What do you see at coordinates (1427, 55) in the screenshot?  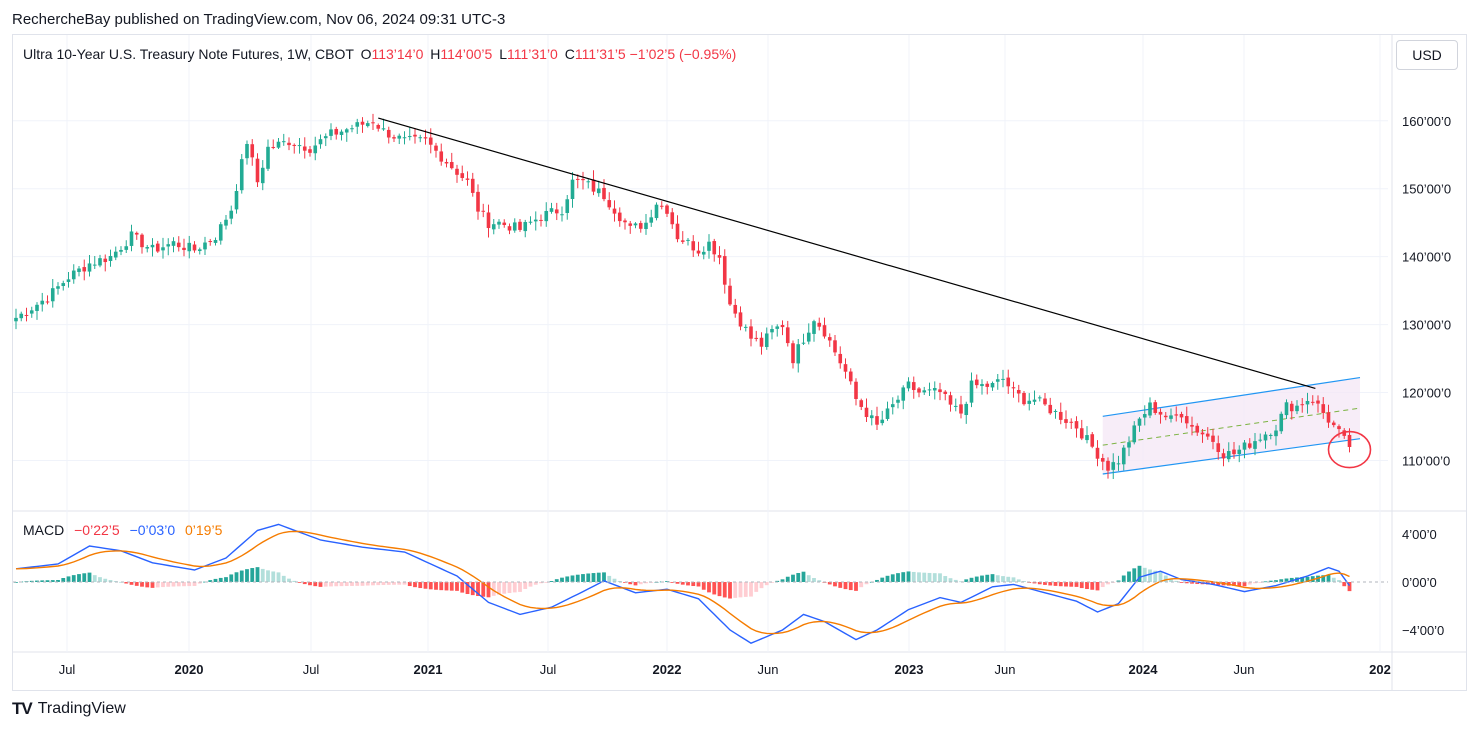 I see `currency-button: USD` at bounding box center [1427, 55].